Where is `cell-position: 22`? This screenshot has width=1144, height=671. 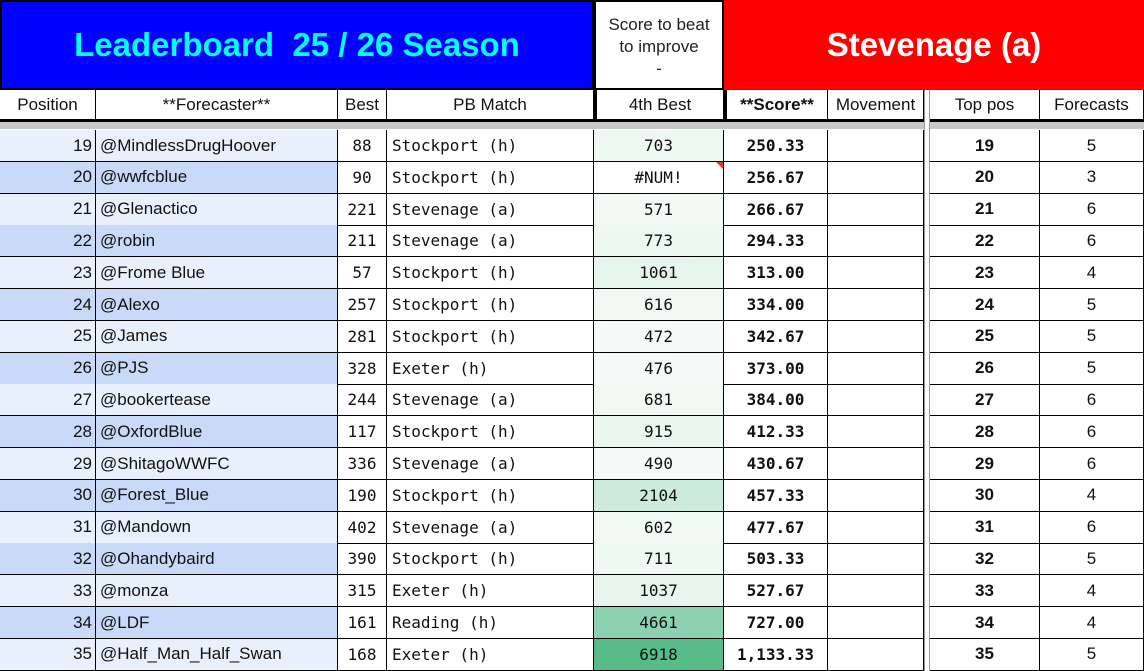 cell-position: 22 is located at coordinates (48, 241).